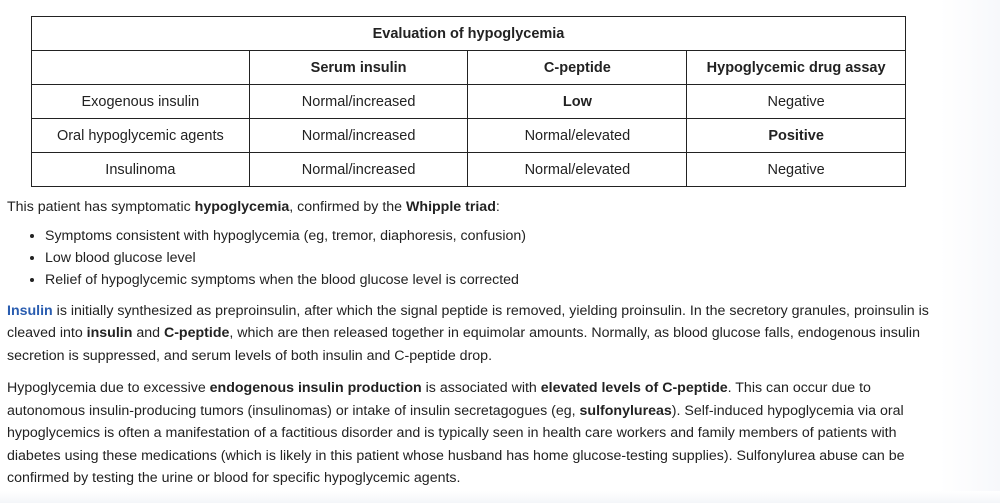 The height and width of the screenshot is (503, 1000). What do you see at coordinates (796, 67) in the screenshot?
I see `header-drug-assay: Hypoglycemic drug assay` at bounding box center [796, 67].